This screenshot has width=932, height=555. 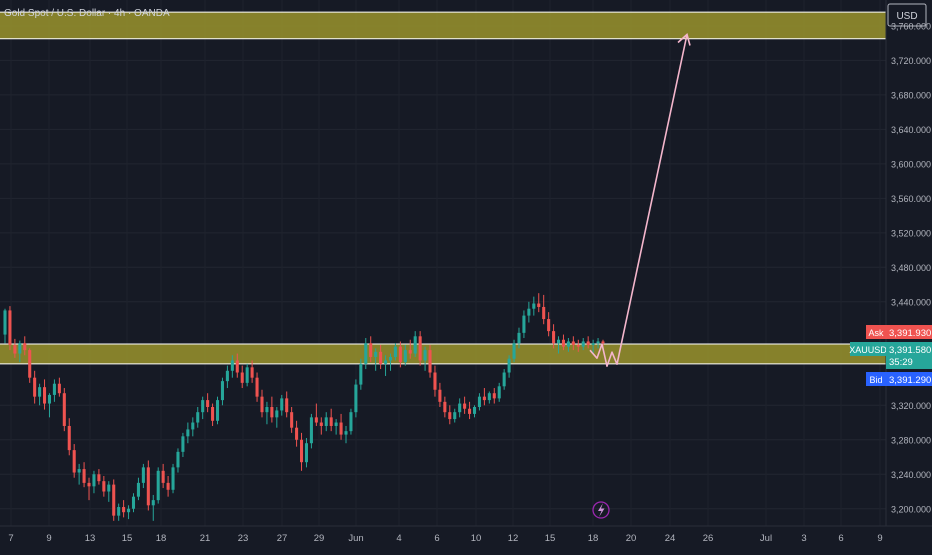 I want to click on lightning-icon, so click(x=601, y=510).